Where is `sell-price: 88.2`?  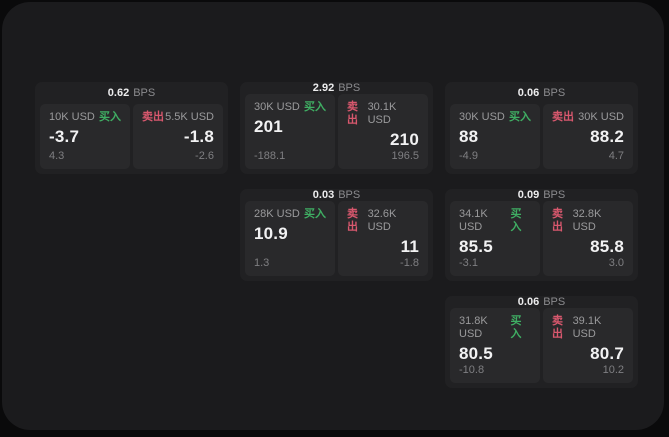
sell-price: 88.2 is located at coordinates (607, 136).